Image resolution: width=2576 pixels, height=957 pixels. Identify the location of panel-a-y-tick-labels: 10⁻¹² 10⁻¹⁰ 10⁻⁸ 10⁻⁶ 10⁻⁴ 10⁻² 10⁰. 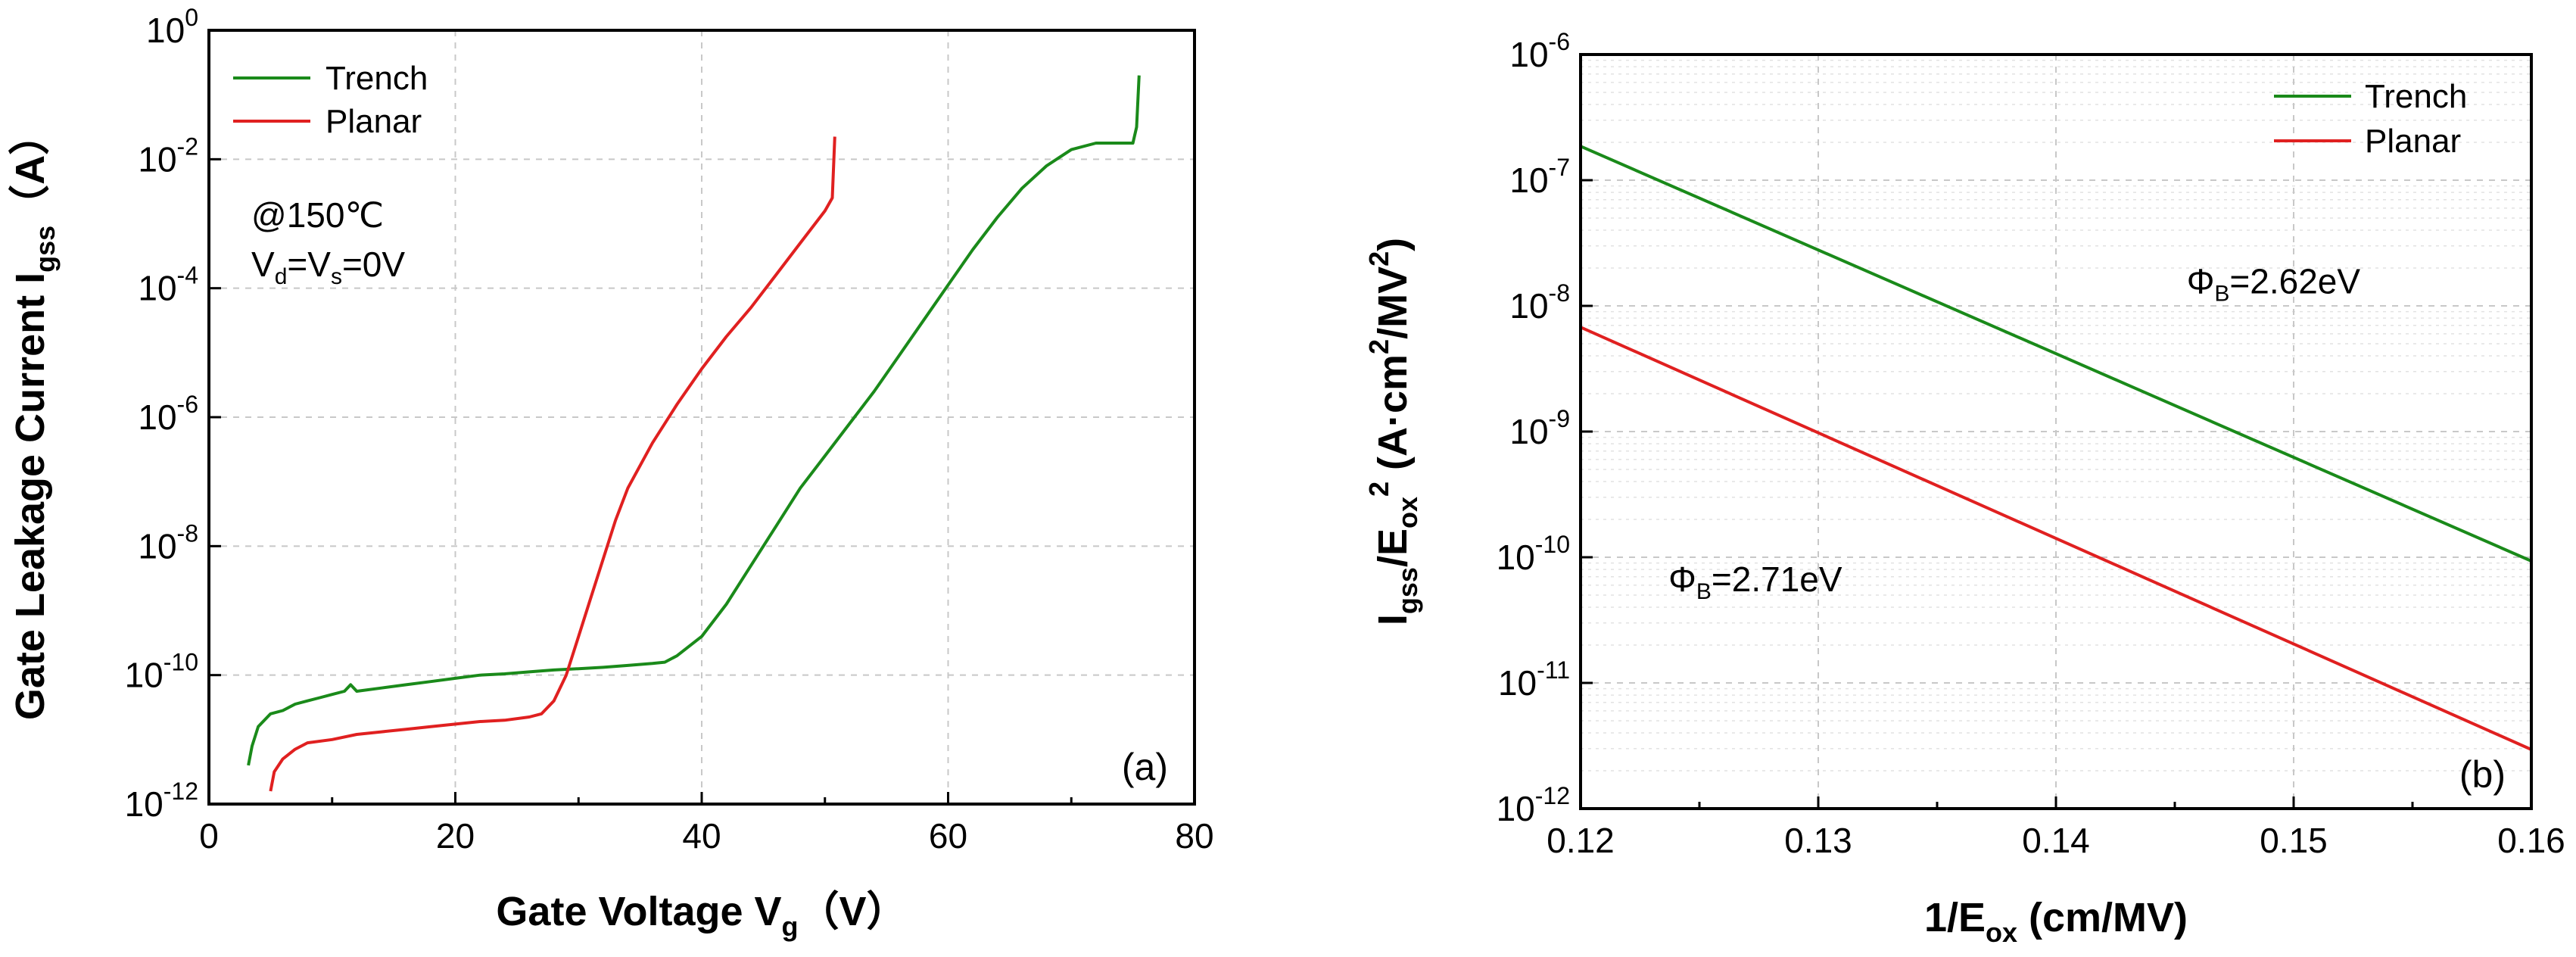
(161, 414).